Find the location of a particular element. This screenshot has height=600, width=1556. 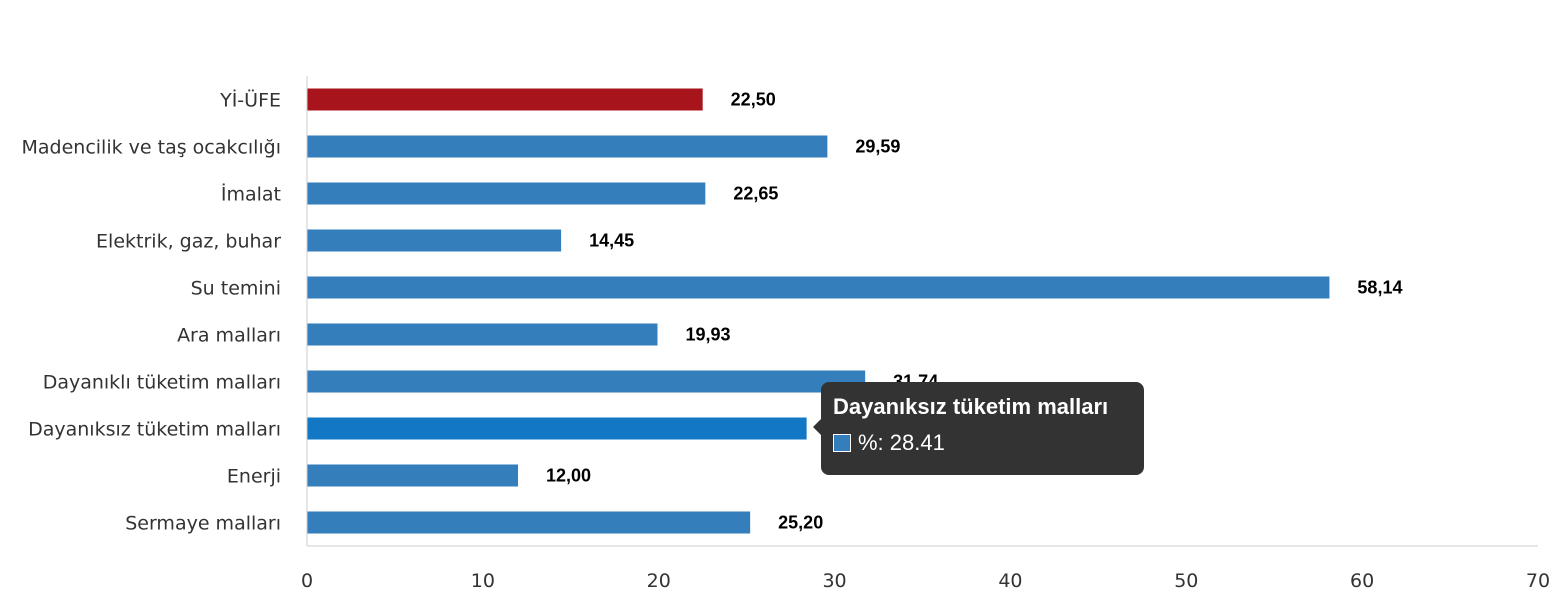

tooltip-title: Dayanıksız tüketim malları is located at coordinates (971, 406).